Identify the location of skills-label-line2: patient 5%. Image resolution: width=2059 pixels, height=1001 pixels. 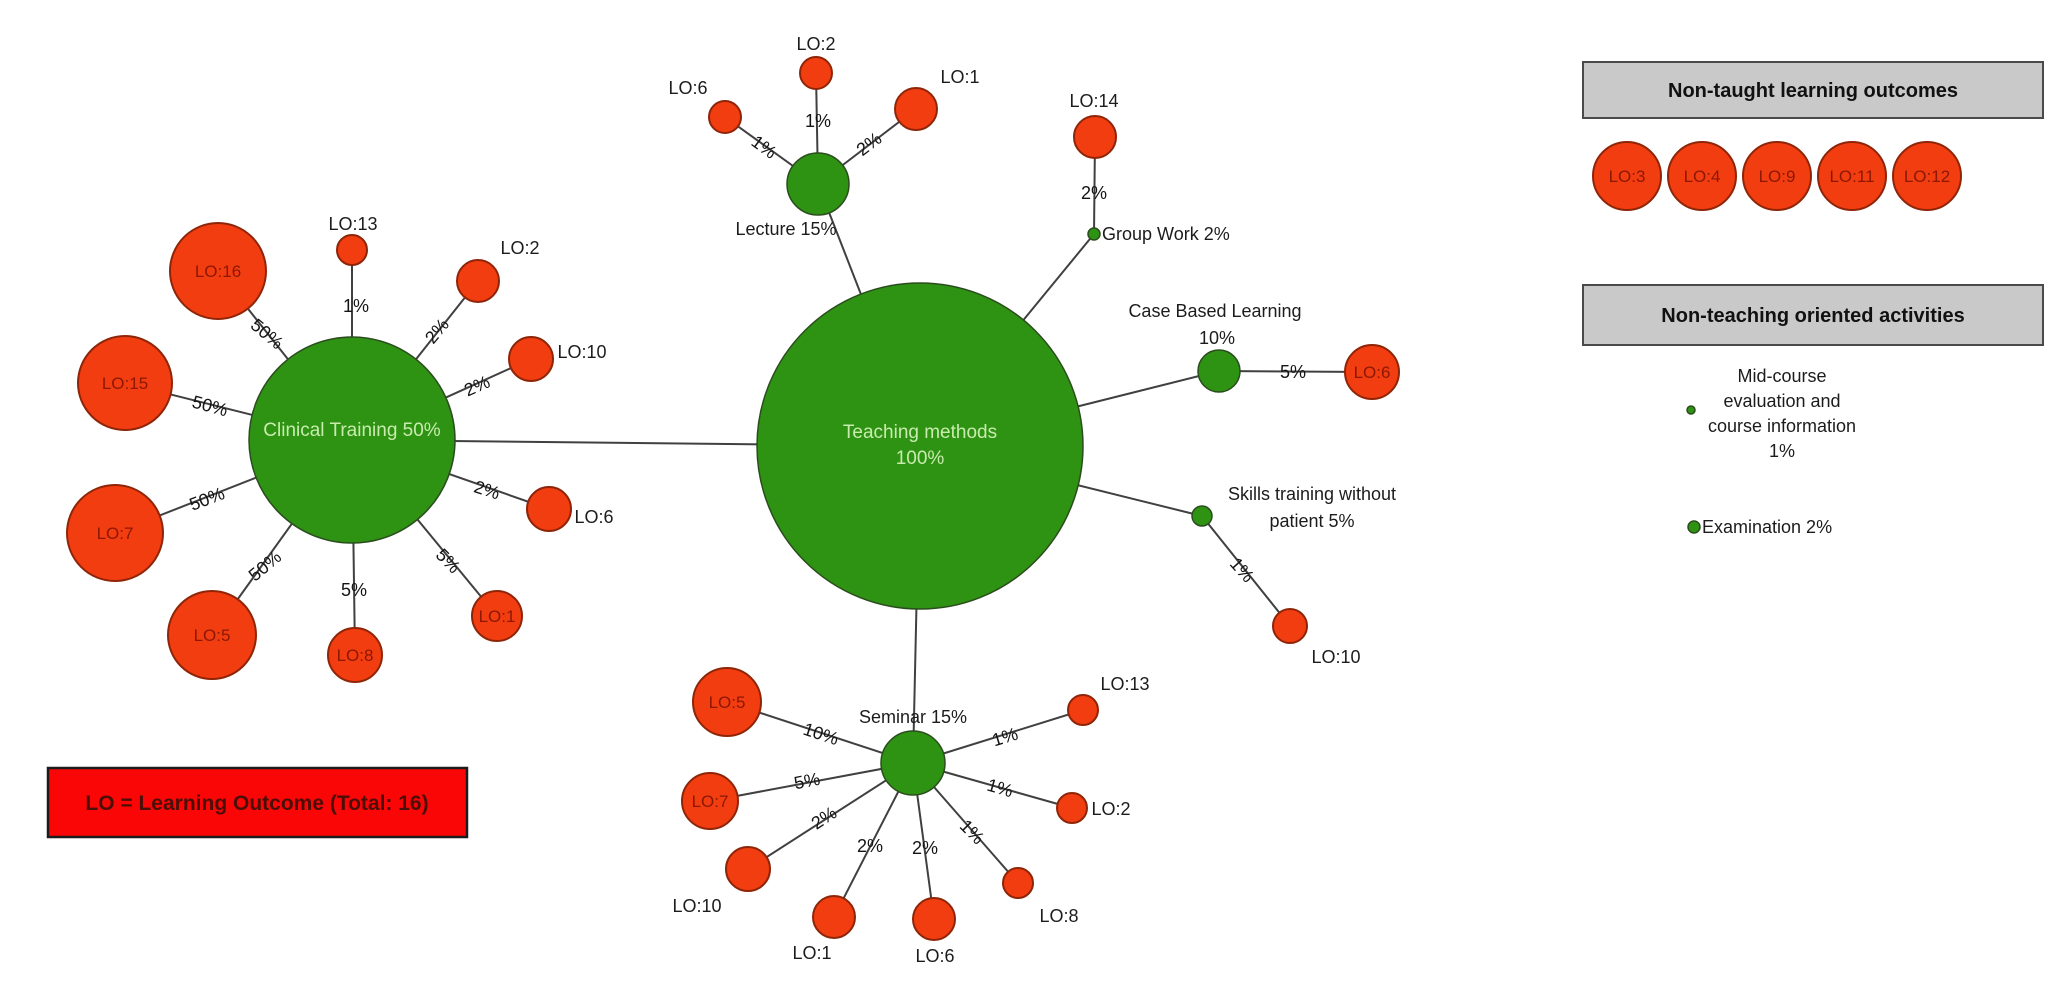
(1311, 521).